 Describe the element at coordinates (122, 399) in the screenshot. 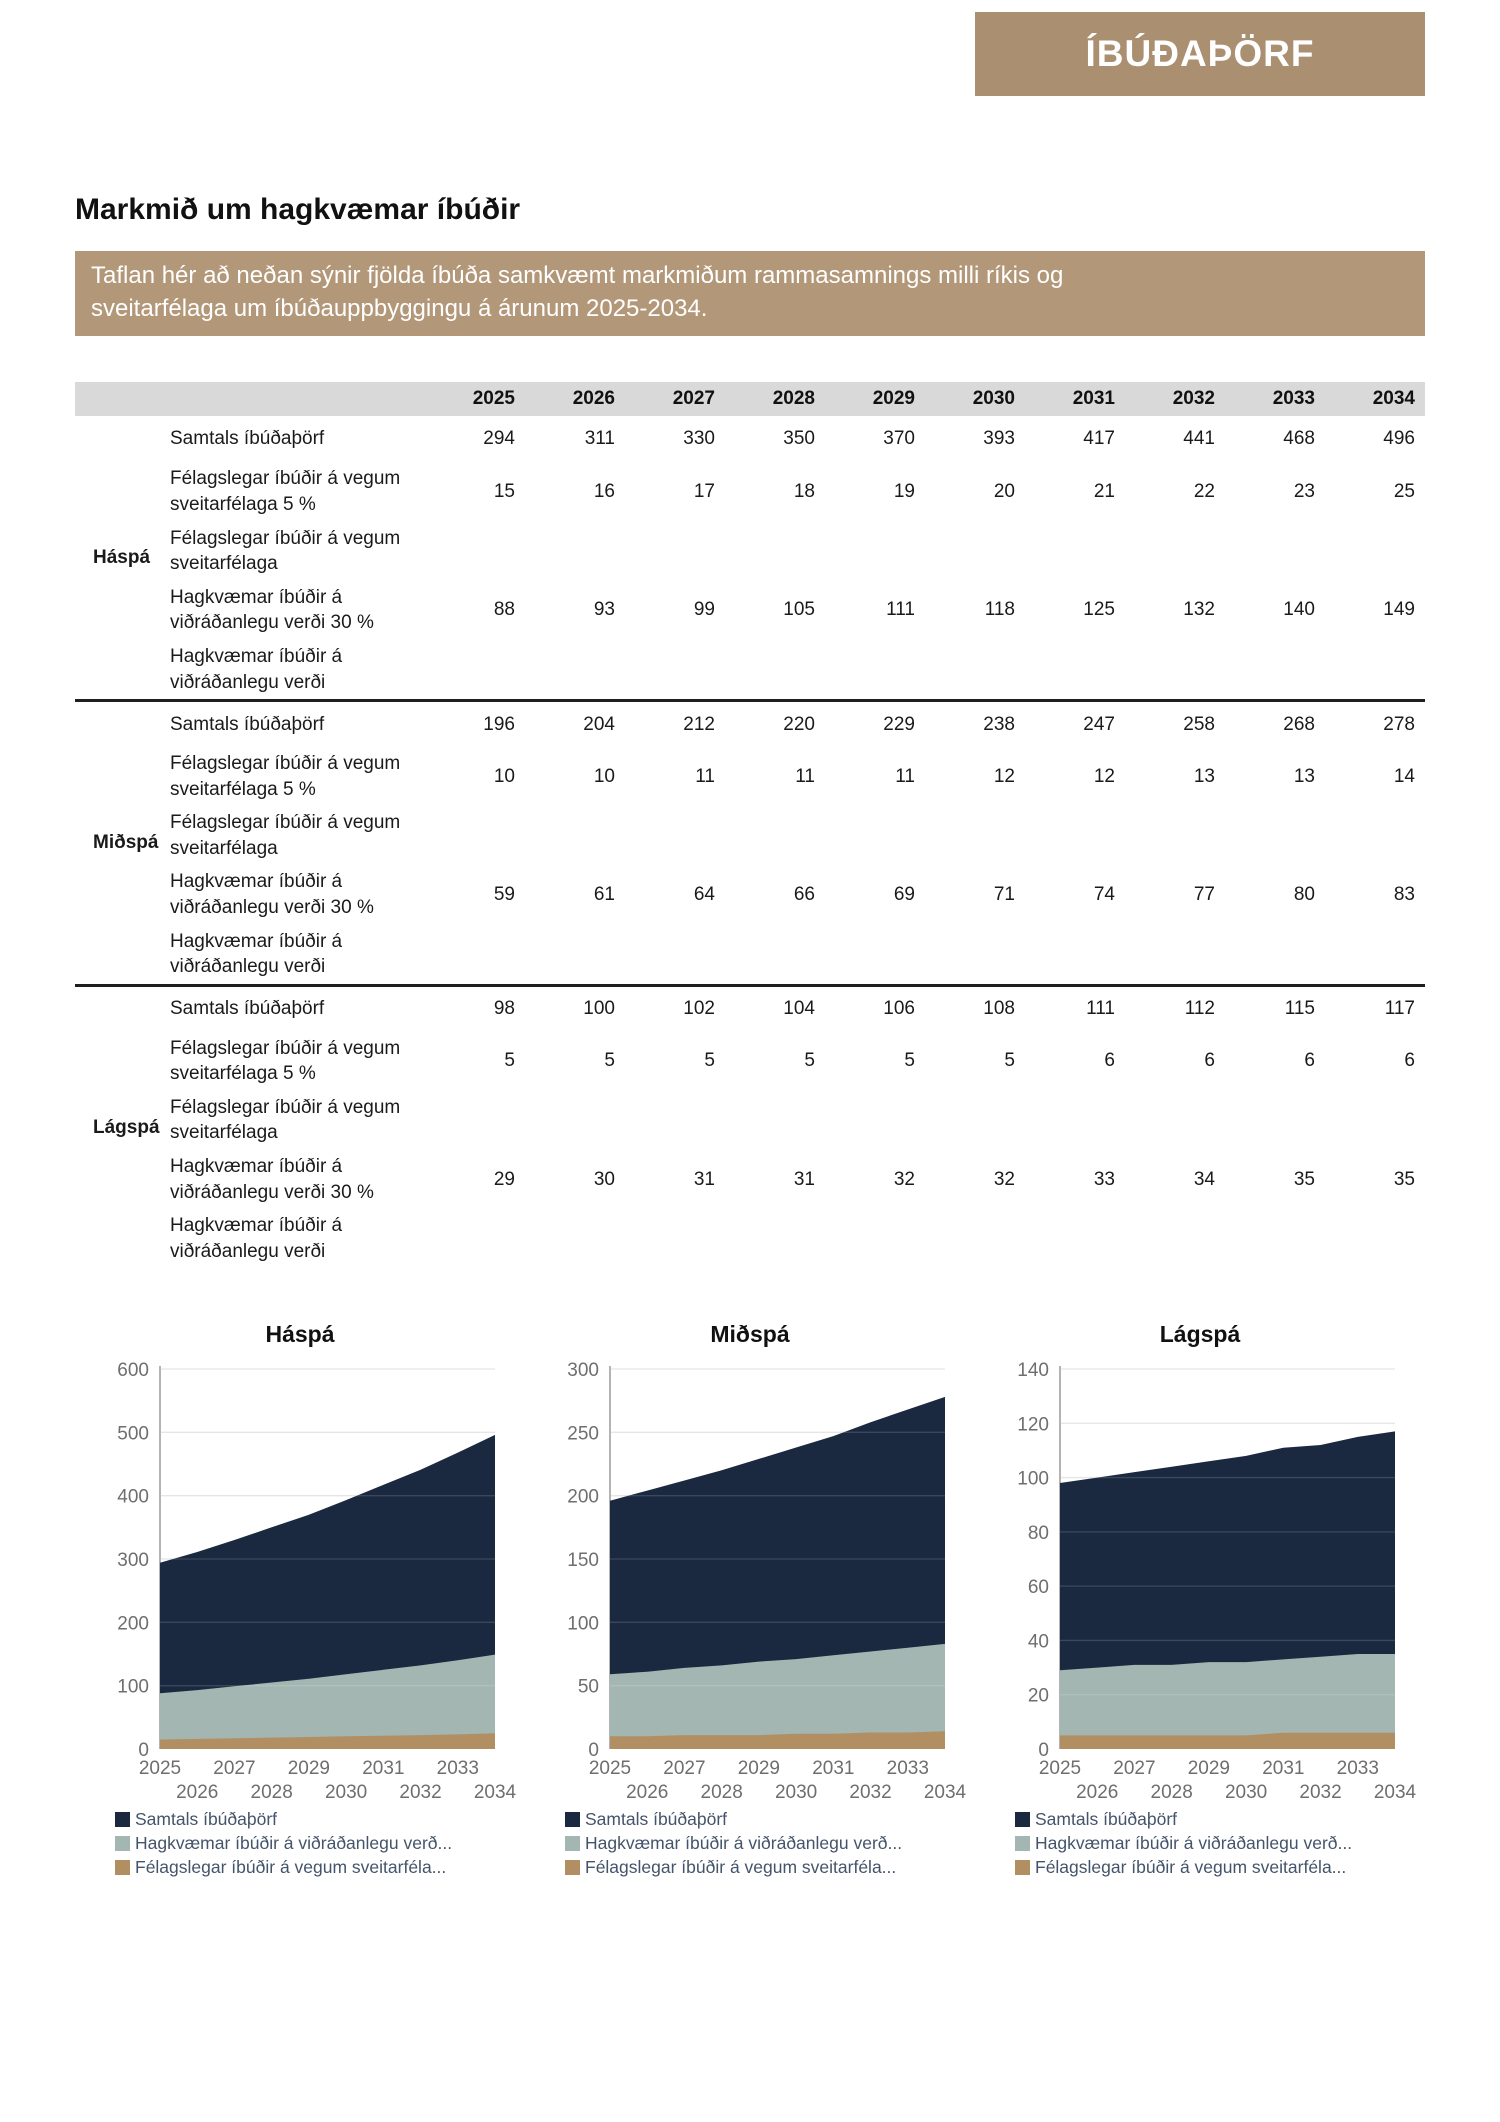

I see `header-group-cell` at that location.